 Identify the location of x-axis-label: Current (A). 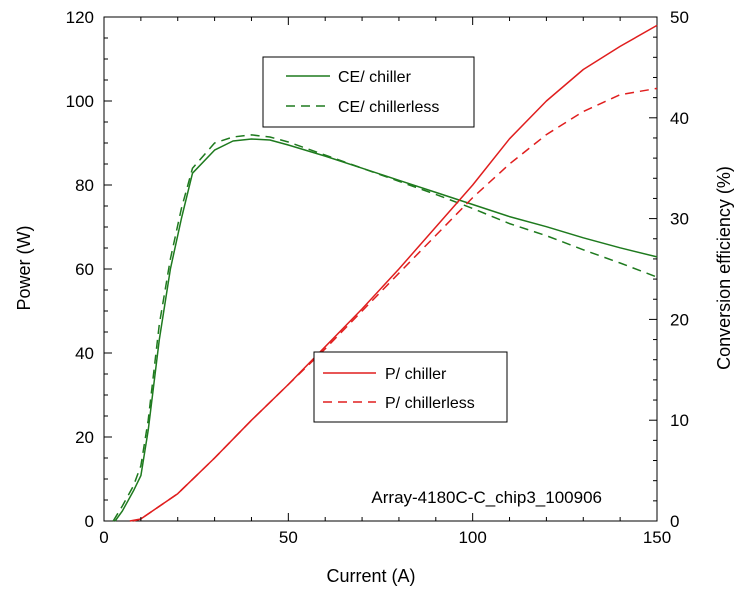
(370, 576).